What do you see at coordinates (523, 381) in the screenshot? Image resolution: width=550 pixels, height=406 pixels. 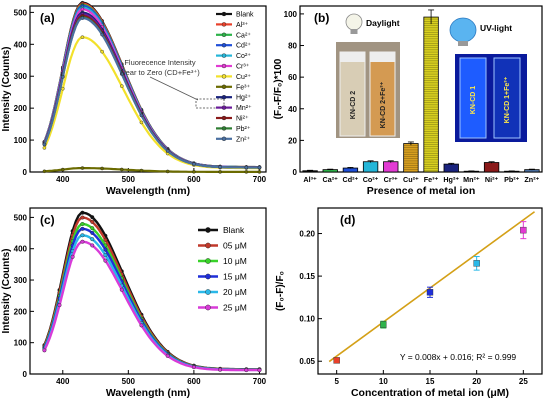 I see `x-tick-label: 25` at bounding box center [523, 381].